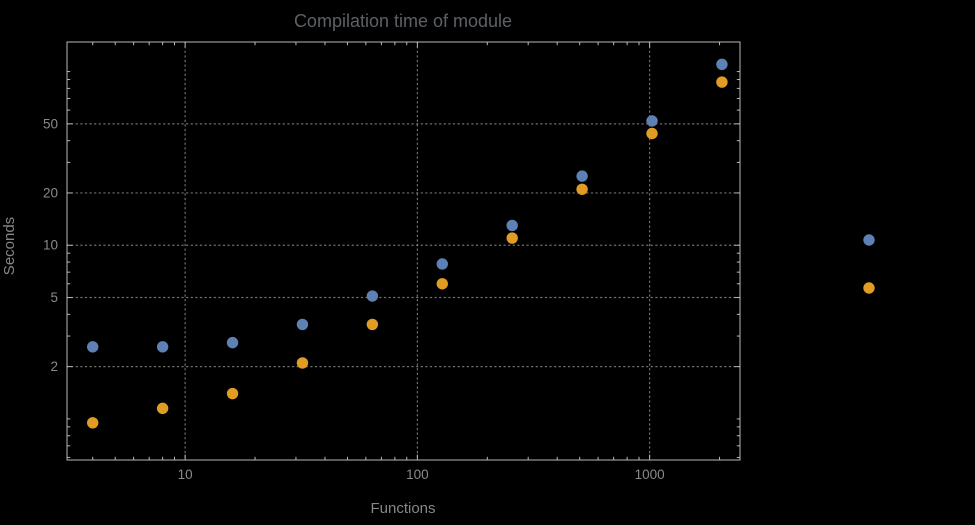 Image resolution: width=975 pixels, height=525 pixels. What do you see at coordinates (50, 123) in the screenshot?
I see `y-tick-label: 50` at bounding box center [50, 123].